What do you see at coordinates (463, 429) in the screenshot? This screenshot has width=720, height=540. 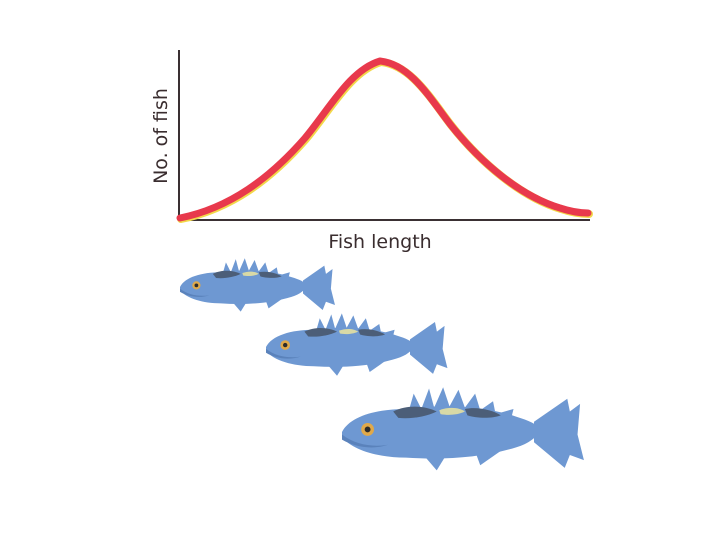 I see `fish-large` at bounding box center [463, 429].